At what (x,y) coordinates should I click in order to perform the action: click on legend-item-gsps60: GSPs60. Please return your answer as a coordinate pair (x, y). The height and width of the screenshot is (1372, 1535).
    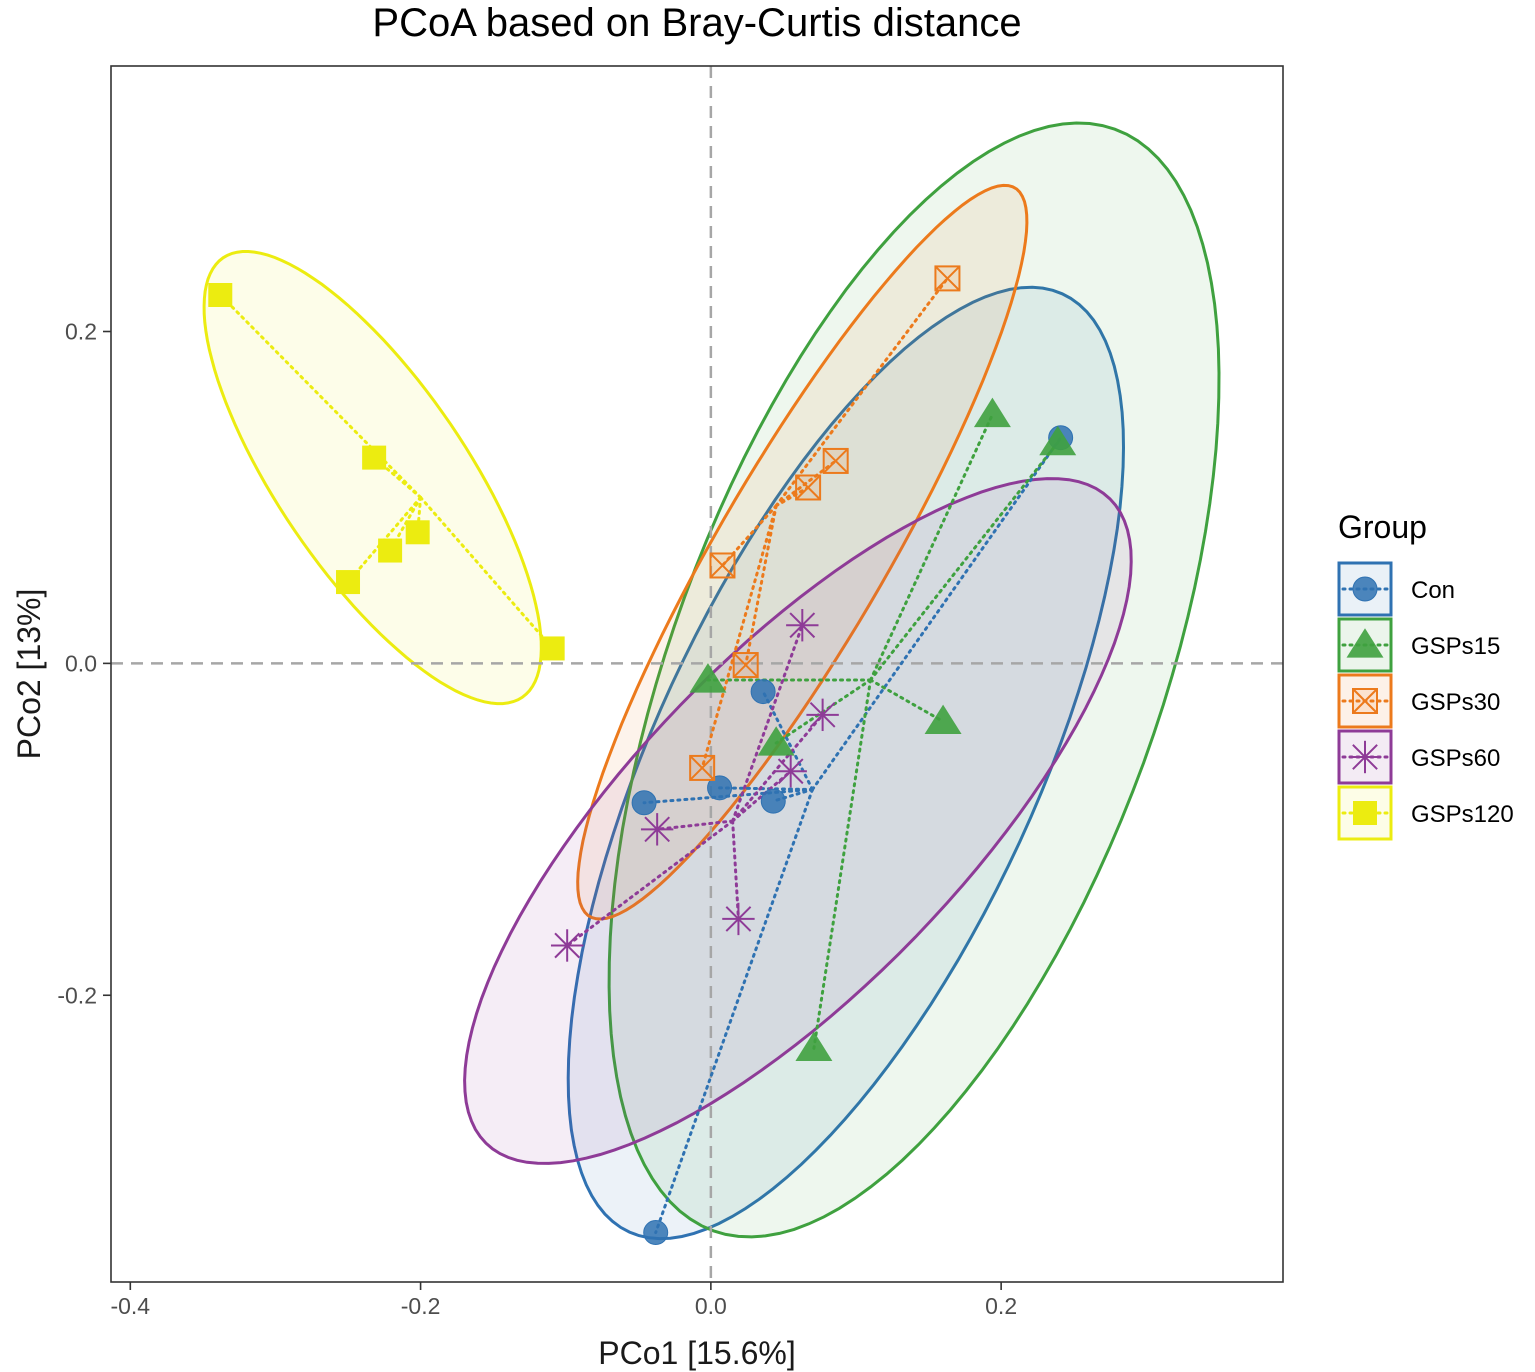
    Looking at the image, I should click on (1418, 757).